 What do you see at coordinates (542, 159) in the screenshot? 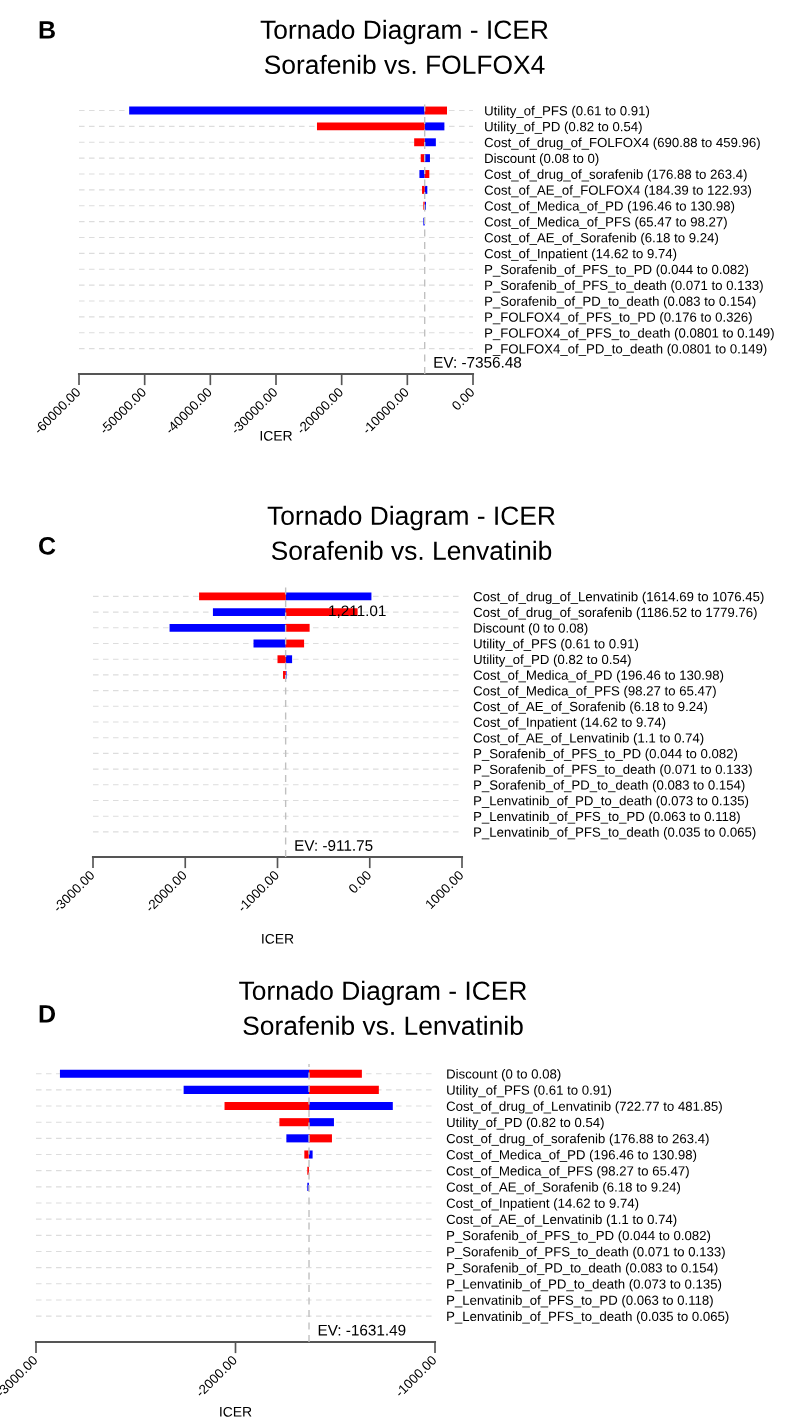
I see `y-tick-label: Discount (0.08 to 0)` at bounding box center [542, 159].